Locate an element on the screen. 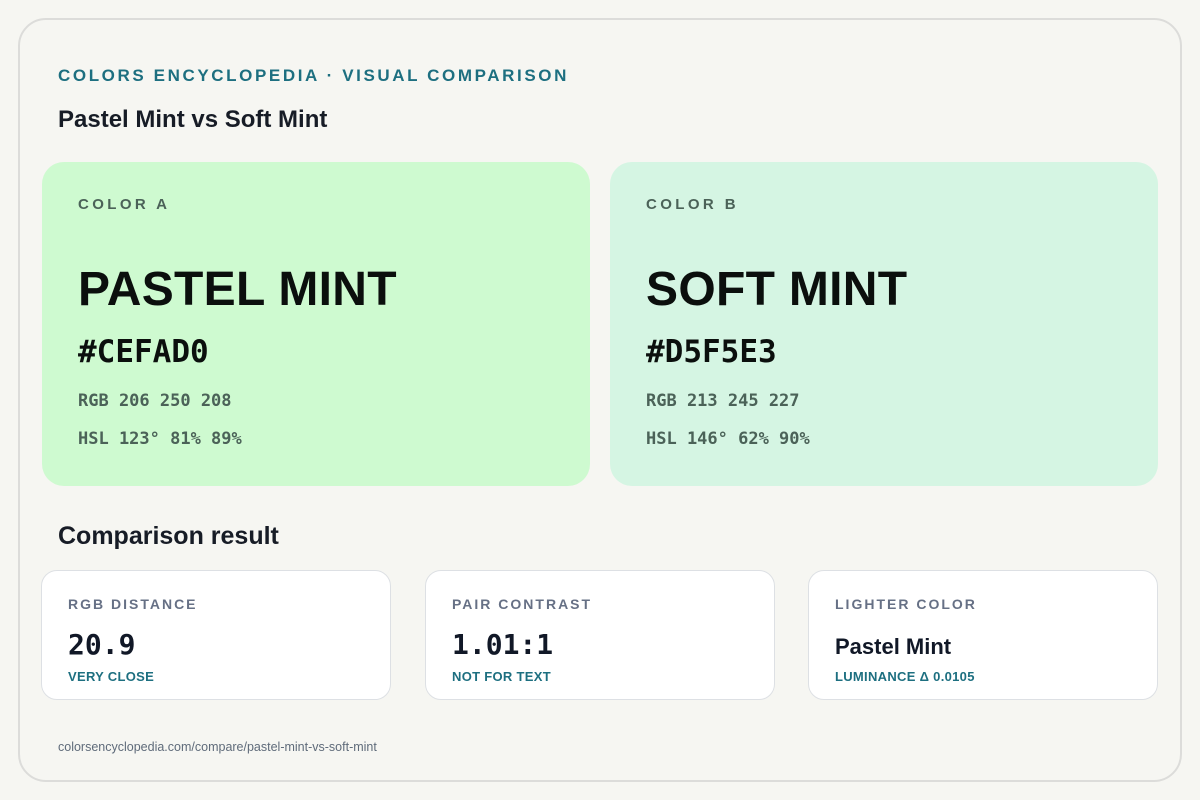 The width and height of the screenshot is (1200, 800). rgb-distance-note: VERY CLOSE is located at coordinates (111, 676).